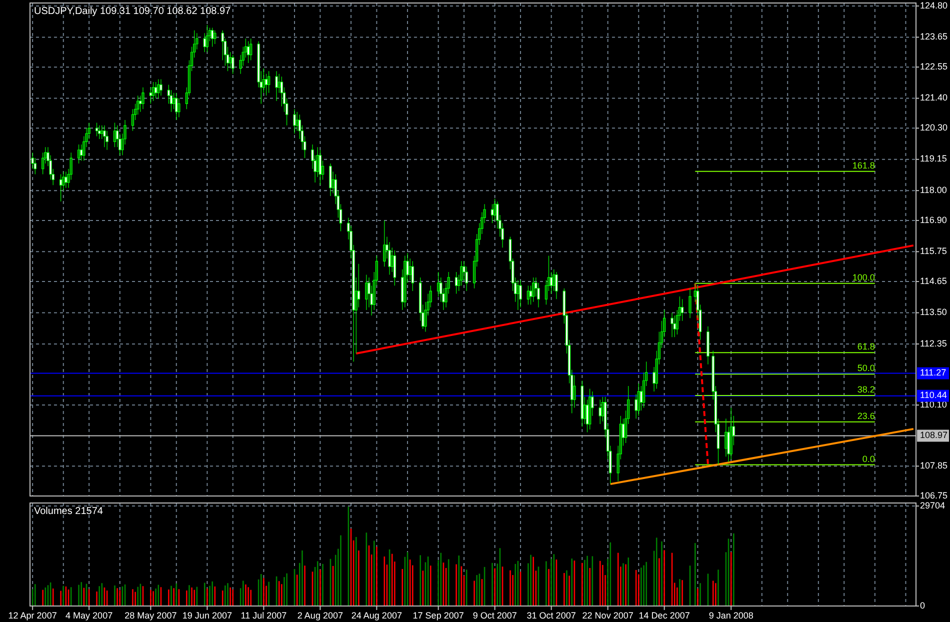 Image resolution: width=950 pixels, height=622 pixels. I want to click on y-tick-label: 124.80, so click(934, 5).